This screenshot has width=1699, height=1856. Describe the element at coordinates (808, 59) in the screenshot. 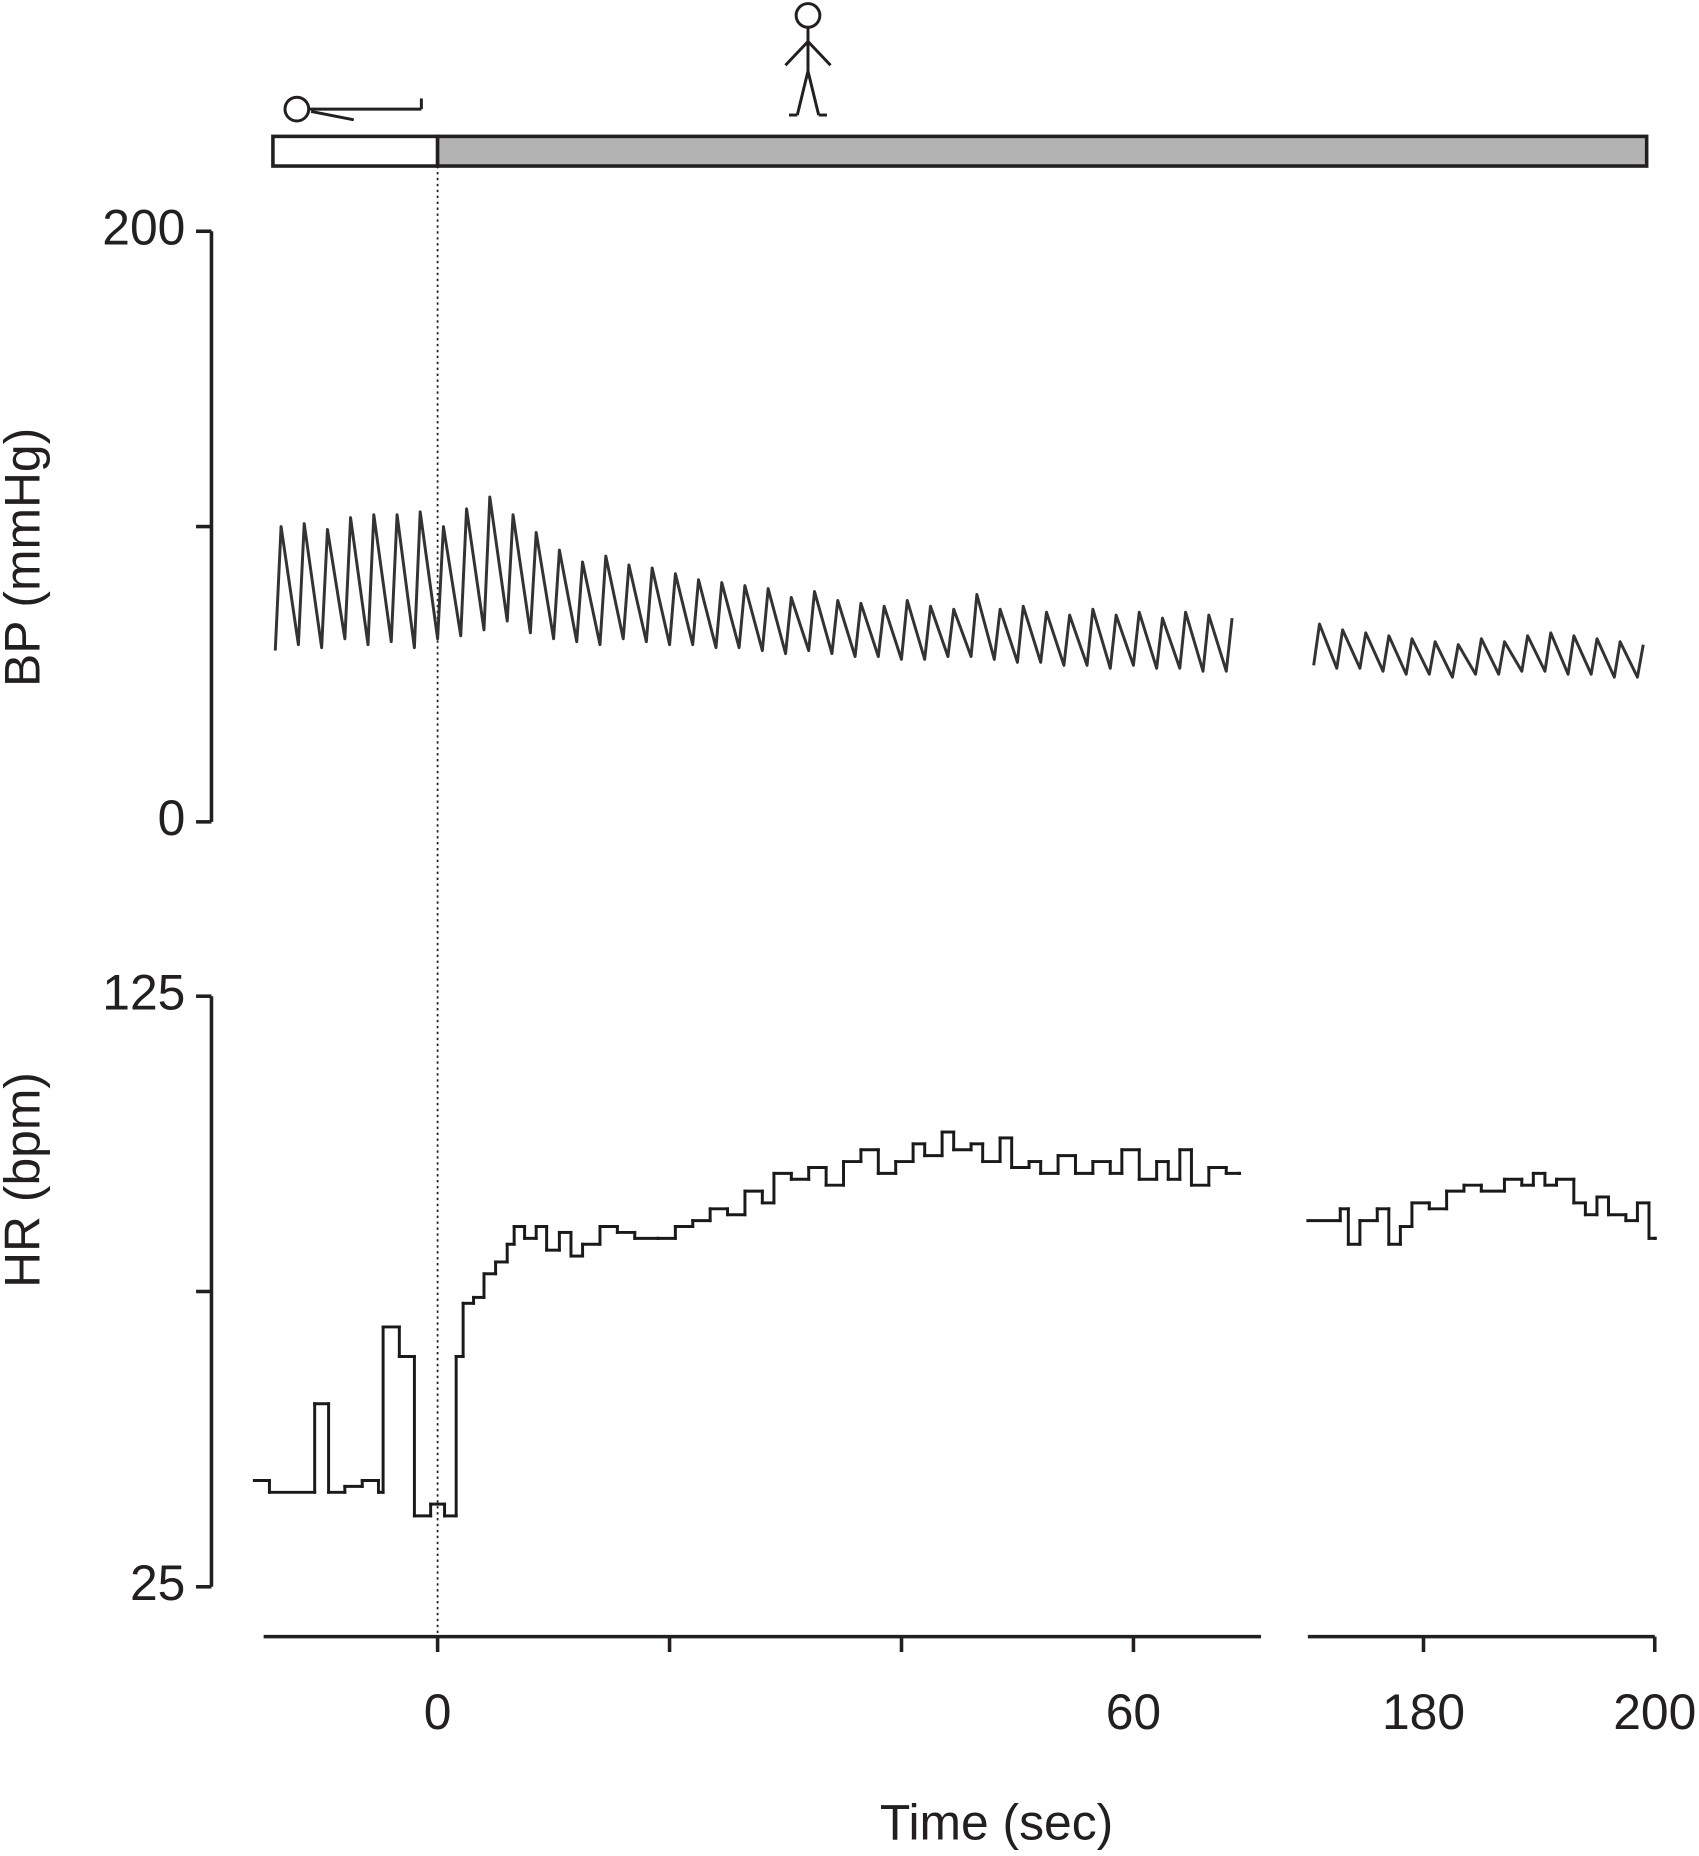

I see `standing-icon` at that location.